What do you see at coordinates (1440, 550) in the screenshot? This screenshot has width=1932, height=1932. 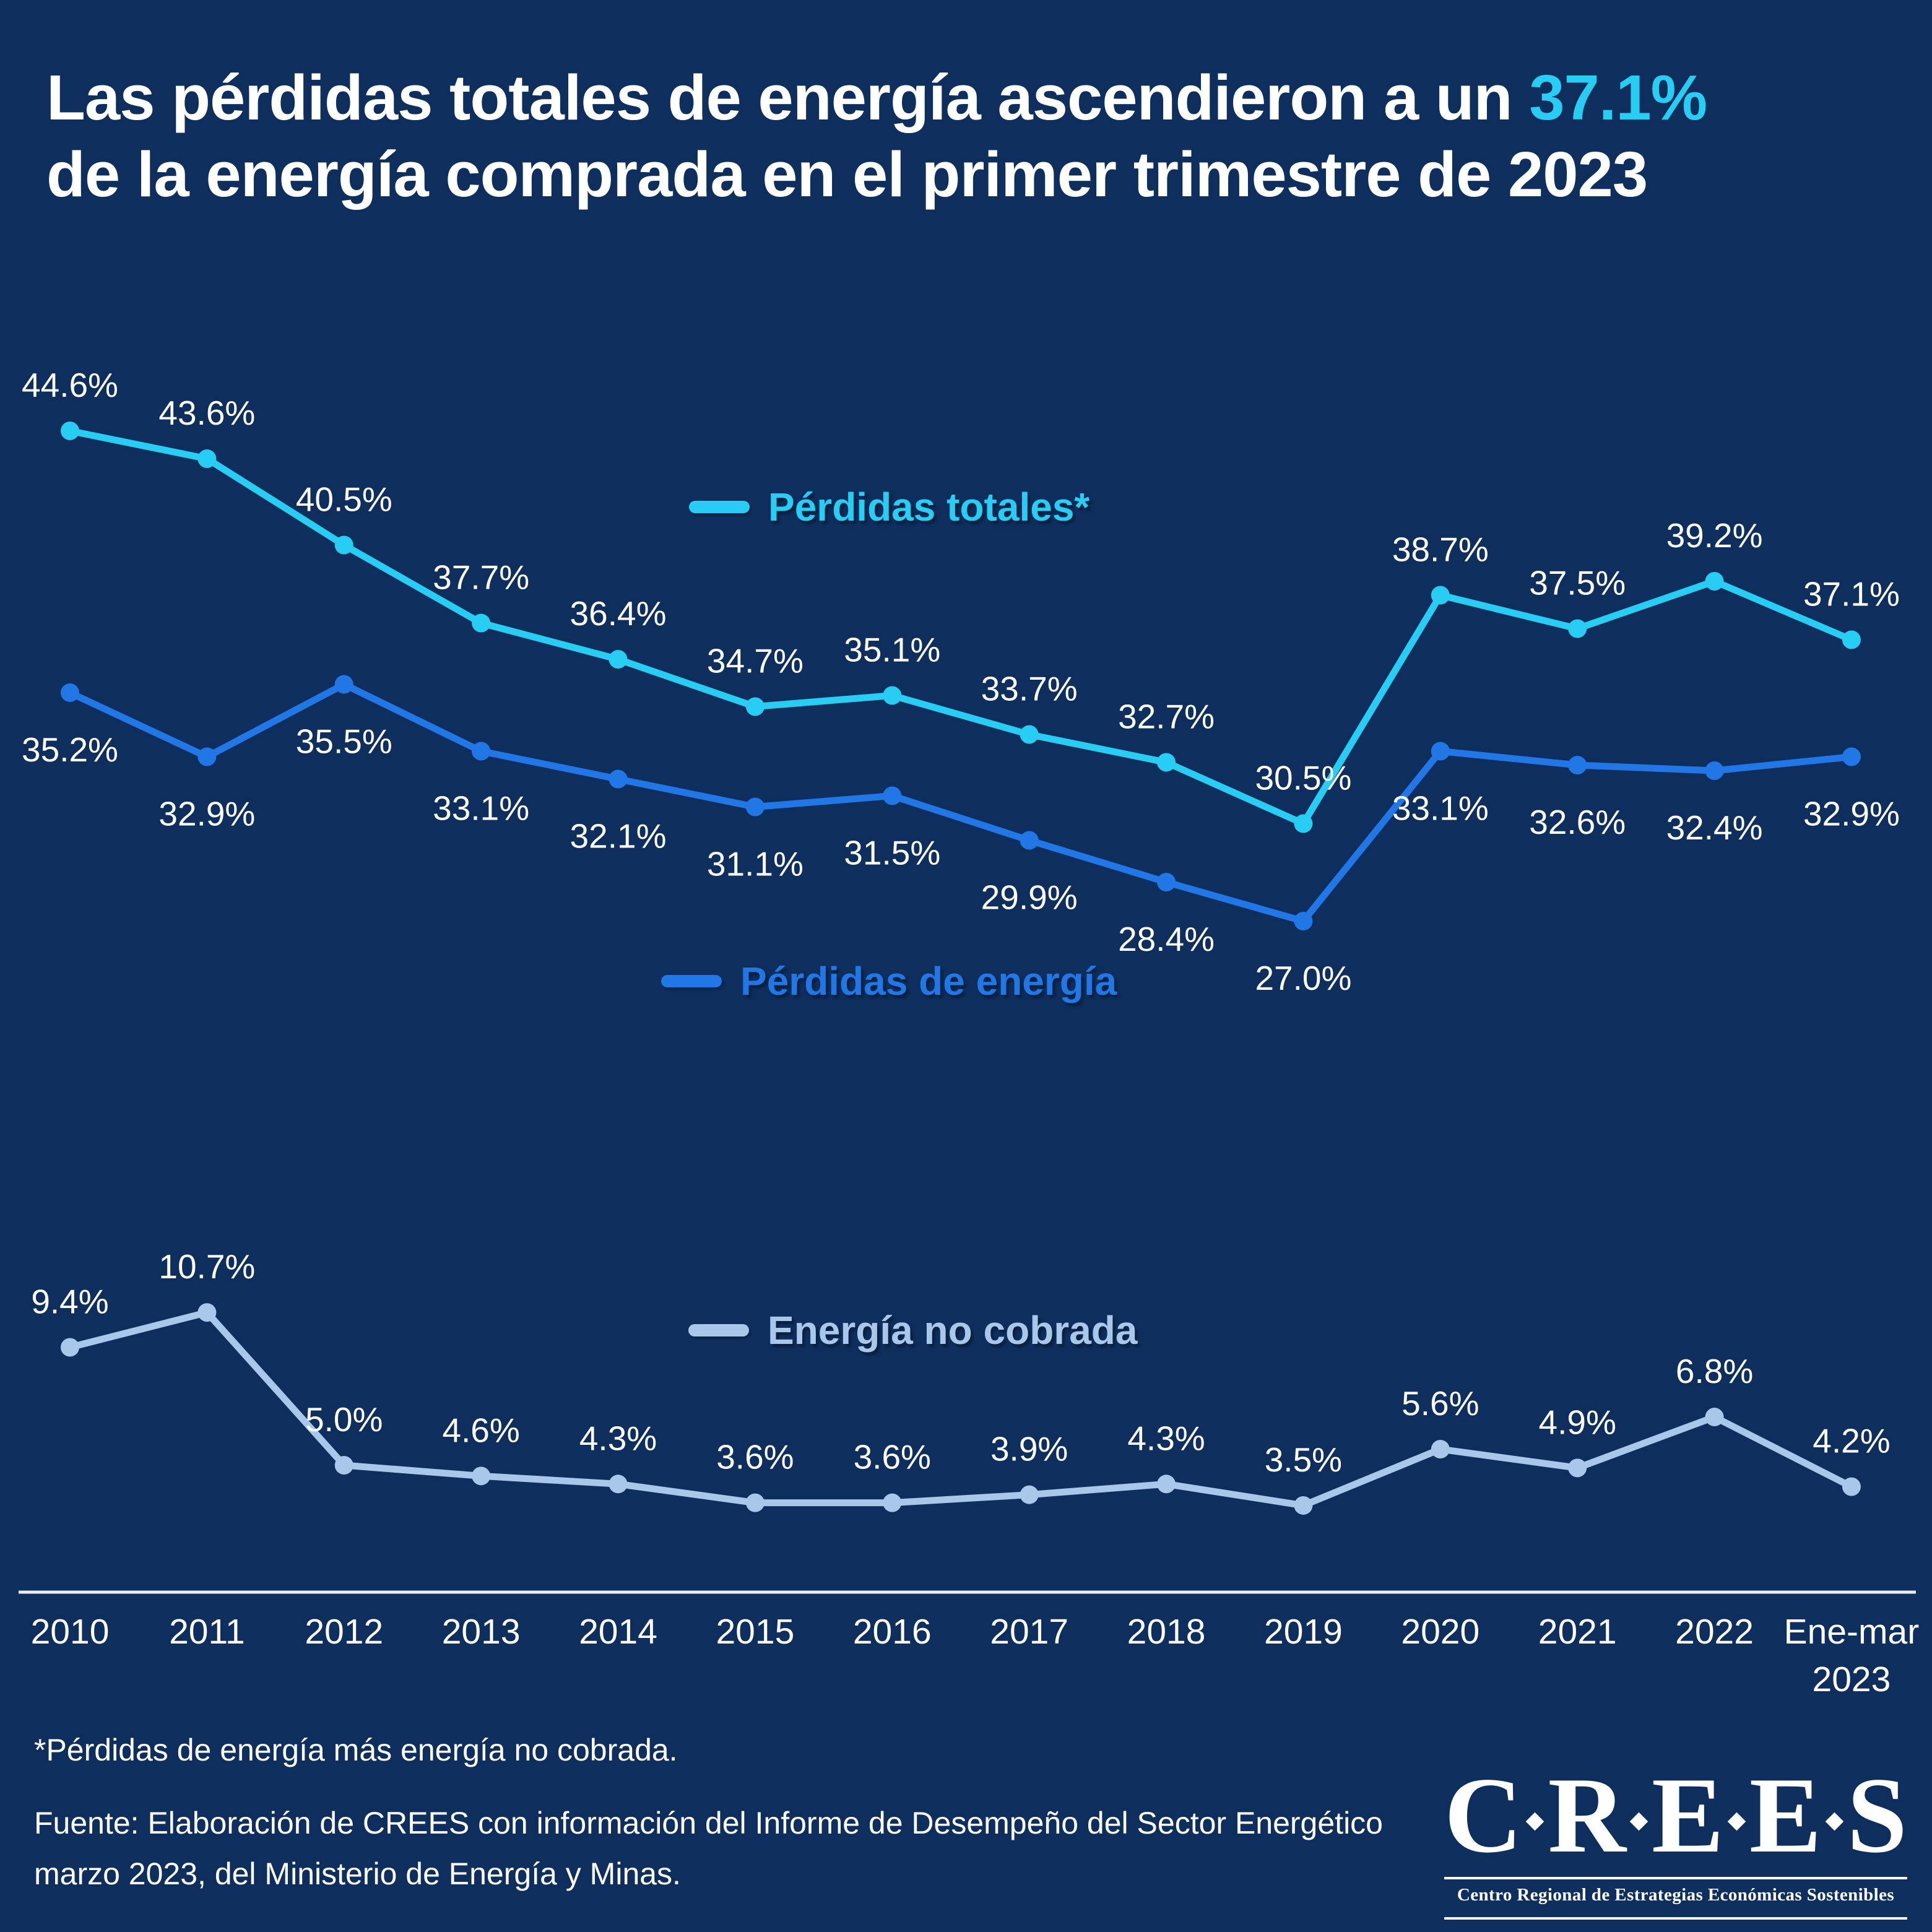 I see `data-point-label: 38.7%` at bounding box center [1440, 550].